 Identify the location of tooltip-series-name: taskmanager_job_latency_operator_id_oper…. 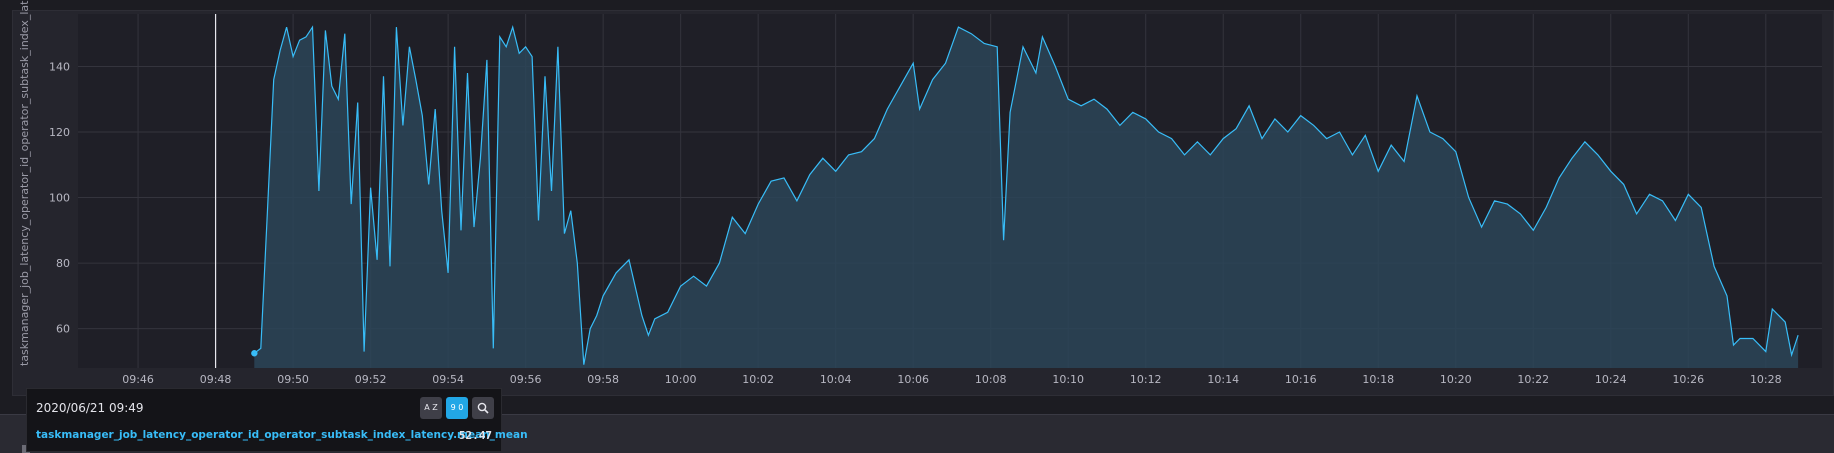
(282, 435).